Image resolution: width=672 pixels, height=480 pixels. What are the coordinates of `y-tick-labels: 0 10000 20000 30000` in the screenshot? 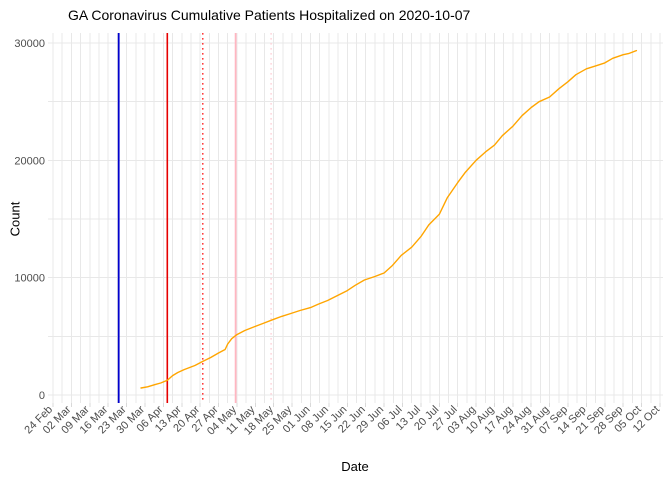 It's located at (29, 220).